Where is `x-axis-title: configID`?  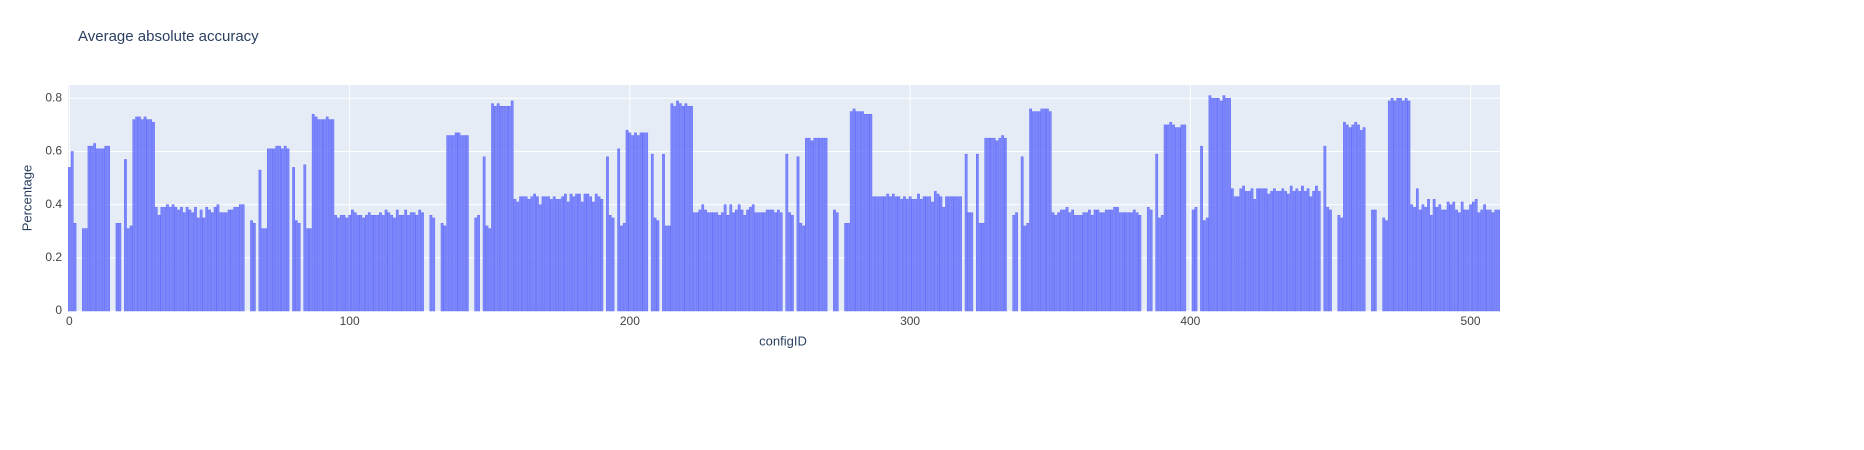
x-axis-title: configID is located at coordinates (783, 340).